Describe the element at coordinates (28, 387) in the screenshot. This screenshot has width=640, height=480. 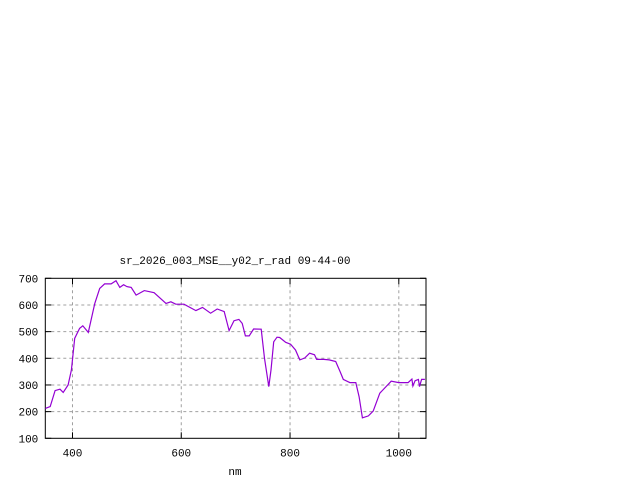
I see `y-tick-label: 300` at that location.